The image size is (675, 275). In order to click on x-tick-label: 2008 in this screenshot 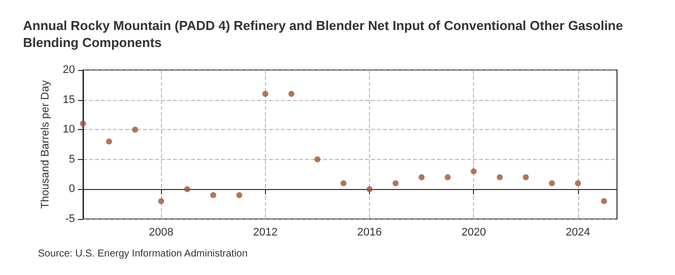, I will do `click(161, 232)`.